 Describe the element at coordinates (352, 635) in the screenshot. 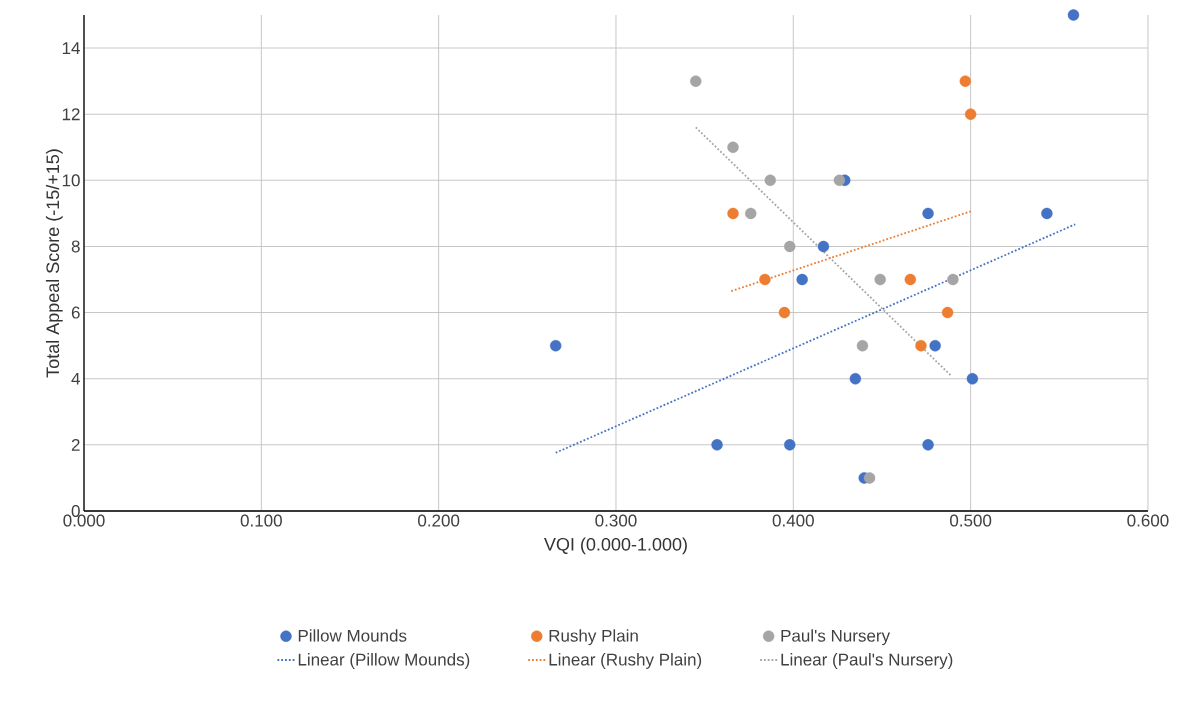

I see `legend-label: Pillow Mounds` at that location.